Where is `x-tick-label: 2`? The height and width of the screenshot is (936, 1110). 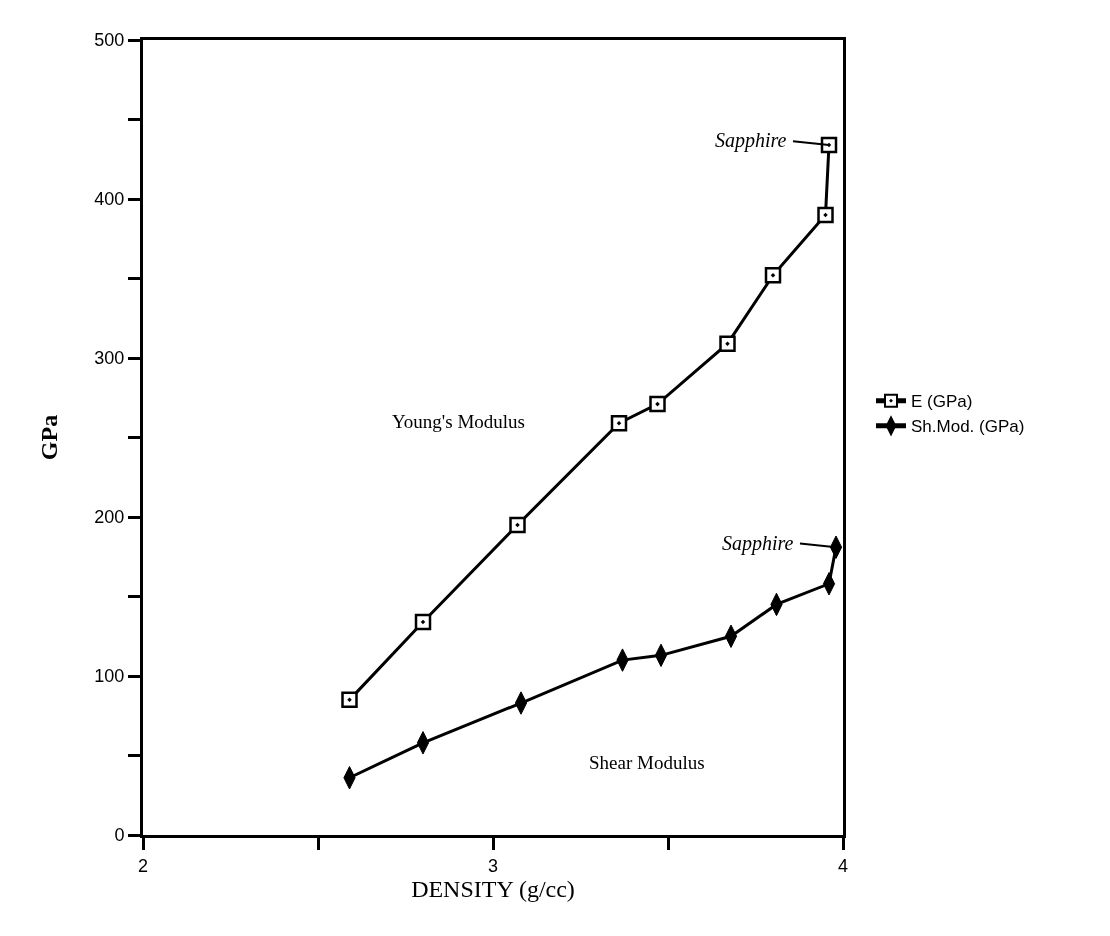 x-tick-label: 2 is located at coordinates (143, 865).